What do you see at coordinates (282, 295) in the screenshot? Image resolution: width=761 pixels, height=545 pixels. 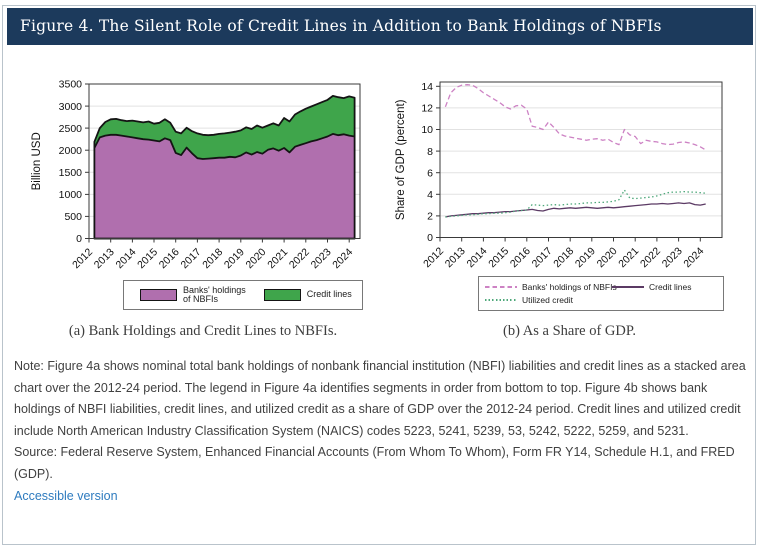 I see `credit-lines-swatch` at bounding box center [282, 295].